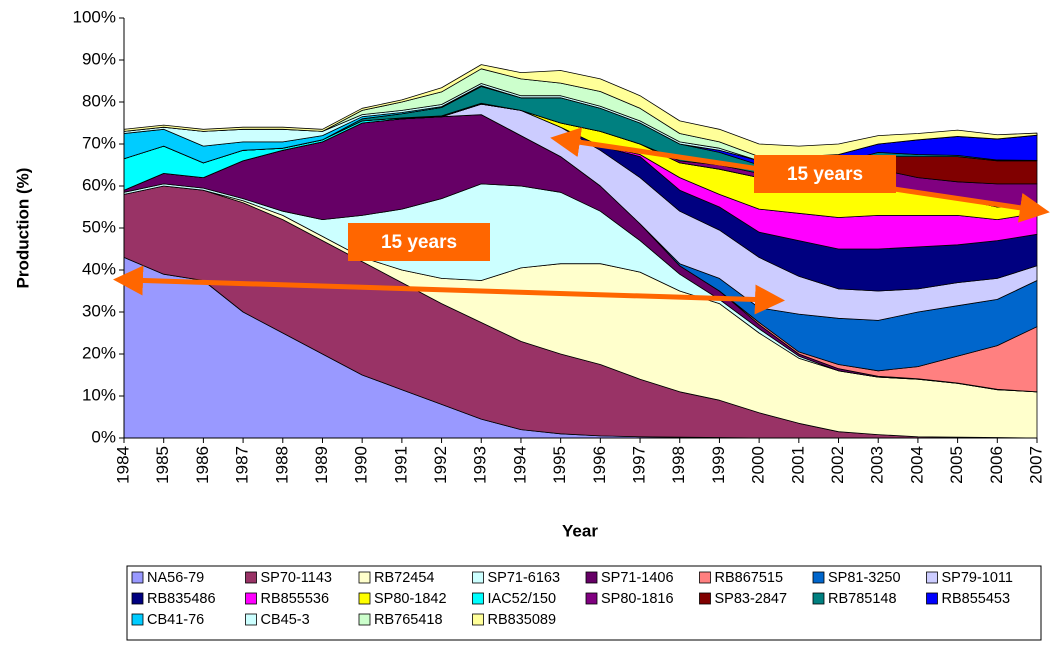 The width and height of the screenshot is (1050, 648). What do you see at coordinates (99, 352) in the screenshot?
I see `y-tick-label: 20%` at bounding box center [99, 352].